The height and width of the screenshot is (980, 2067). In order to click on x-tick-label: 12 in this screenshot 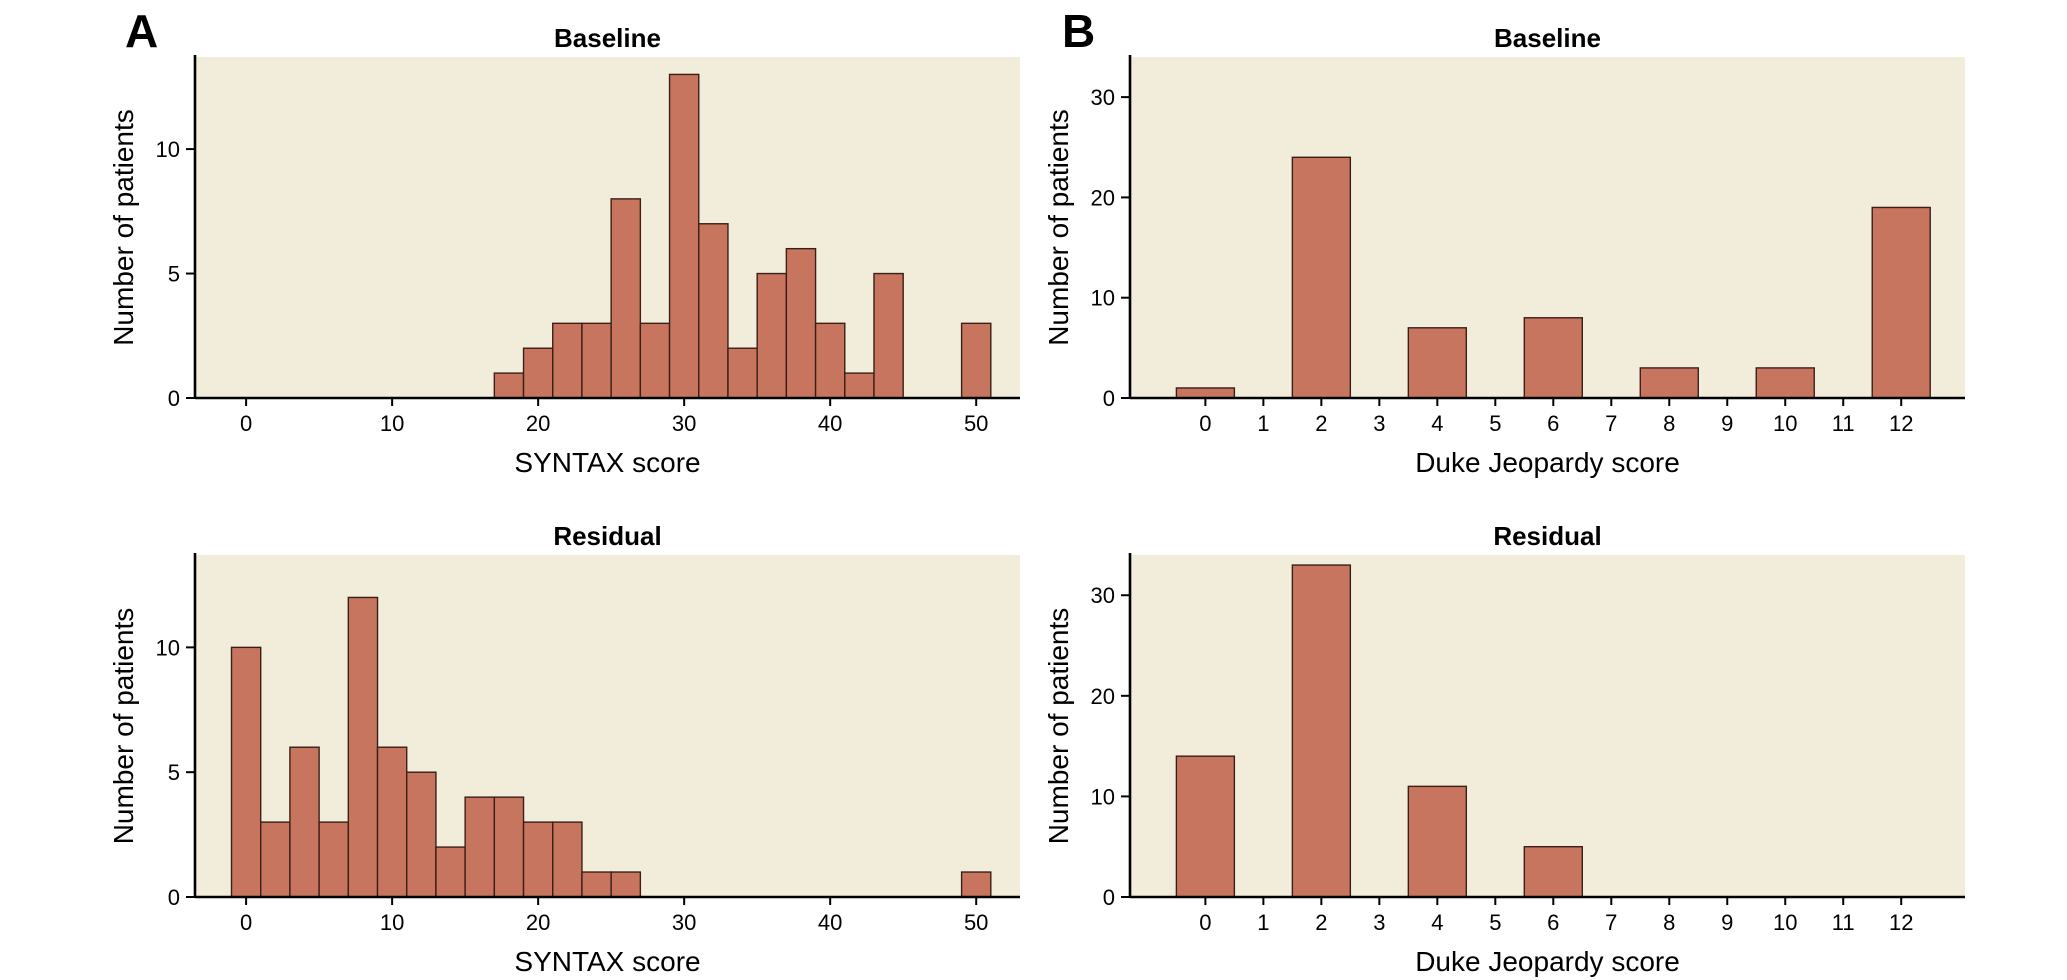, I will do `click(1901, 922)`.